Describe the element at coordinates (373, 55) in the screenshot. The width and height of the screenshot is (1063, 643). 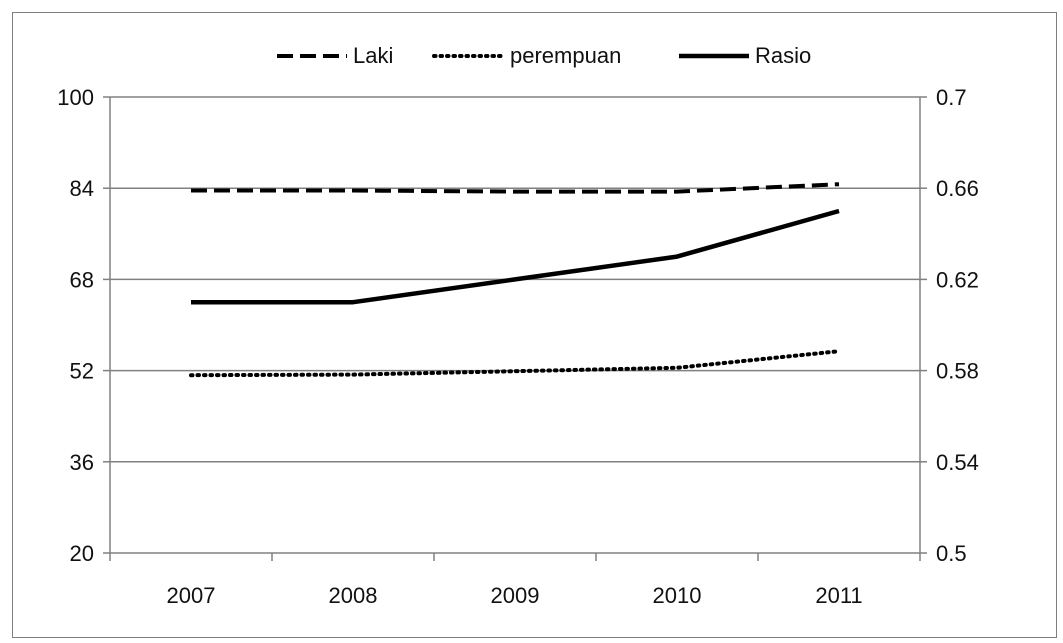
I see `legend-label-laki: Laki` at that location.